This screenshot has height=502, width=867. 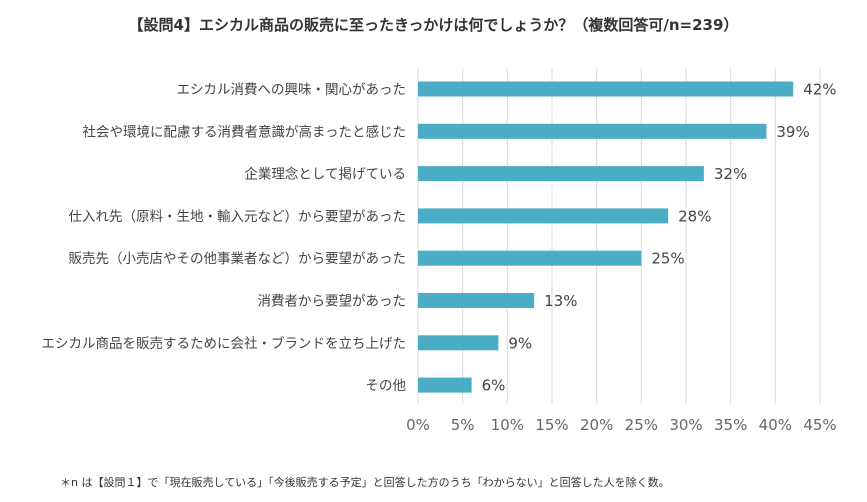 I want to click on category-label-3: 企業理念として掲げている, so click(x=325, y=174).